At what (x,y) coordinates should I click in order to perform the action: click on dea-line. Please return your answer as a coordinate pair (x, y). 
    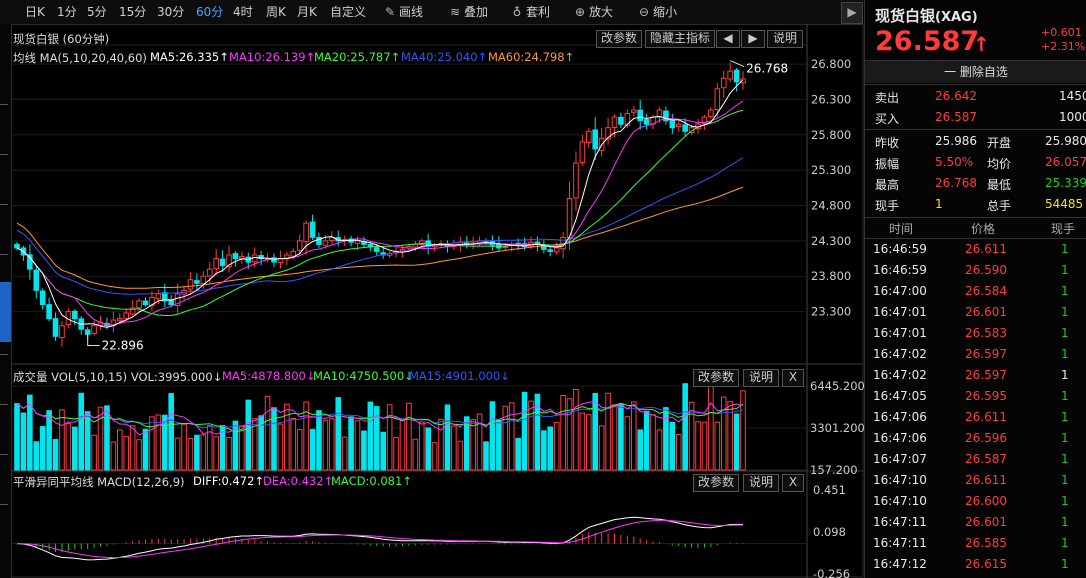
    Looking at the image, I should click on (380, 539).